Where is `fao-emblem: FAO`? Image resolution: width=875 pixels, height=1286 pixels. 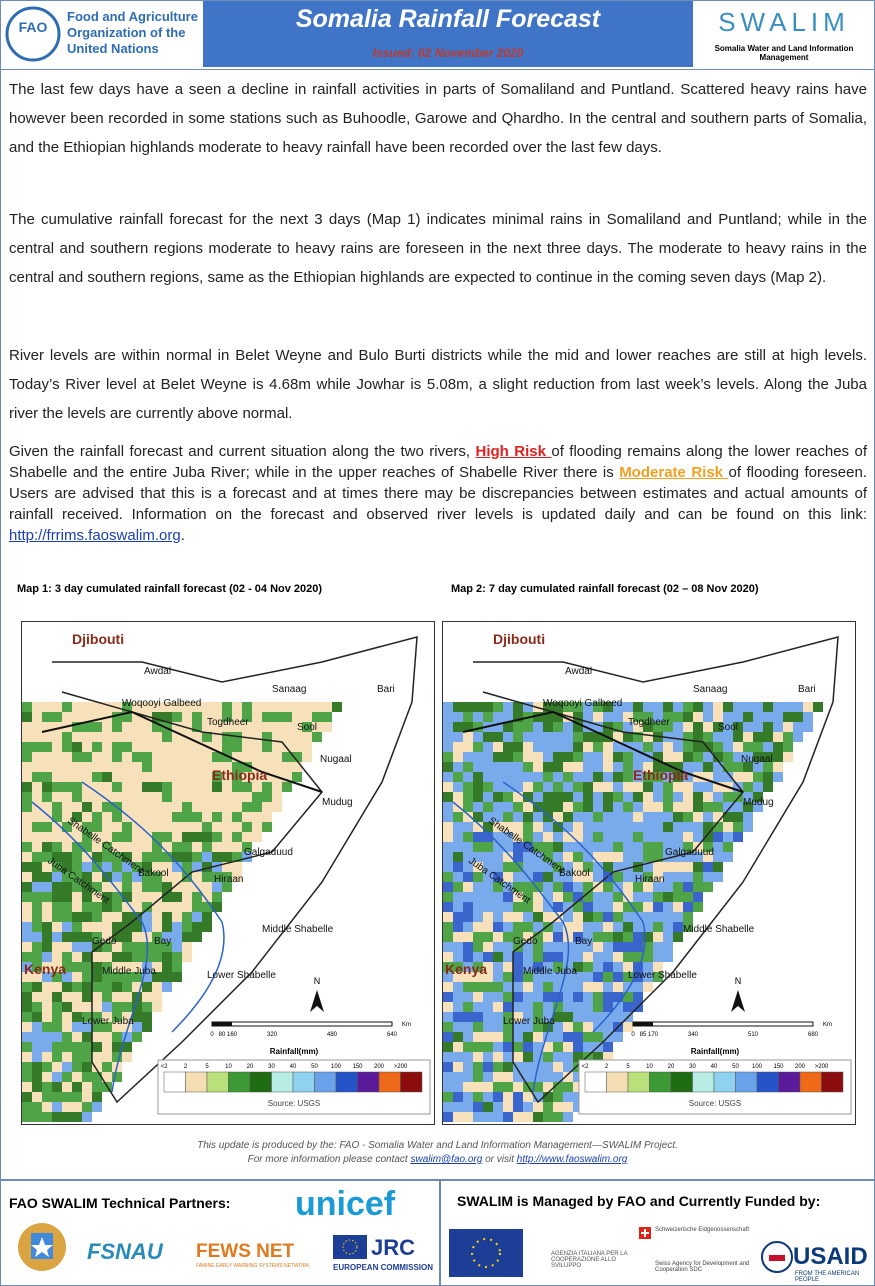 fao-emblem: FAO is located at coordinates (33, 34).